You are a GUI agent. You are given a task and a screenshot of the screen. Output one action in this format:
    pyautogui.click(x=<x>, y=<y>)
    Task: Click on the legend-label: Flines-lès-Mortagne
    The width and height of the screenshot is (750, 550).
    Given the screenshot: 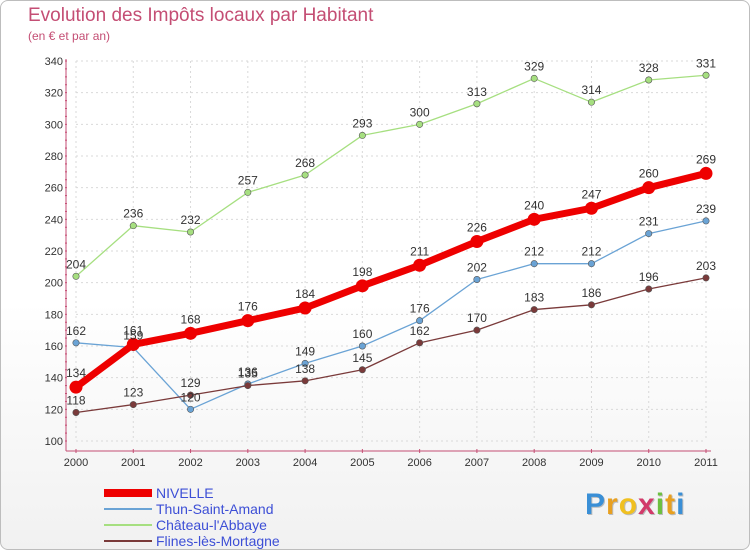 What is the action you would take?
    pyautogui.click(x=218, y=541)
    